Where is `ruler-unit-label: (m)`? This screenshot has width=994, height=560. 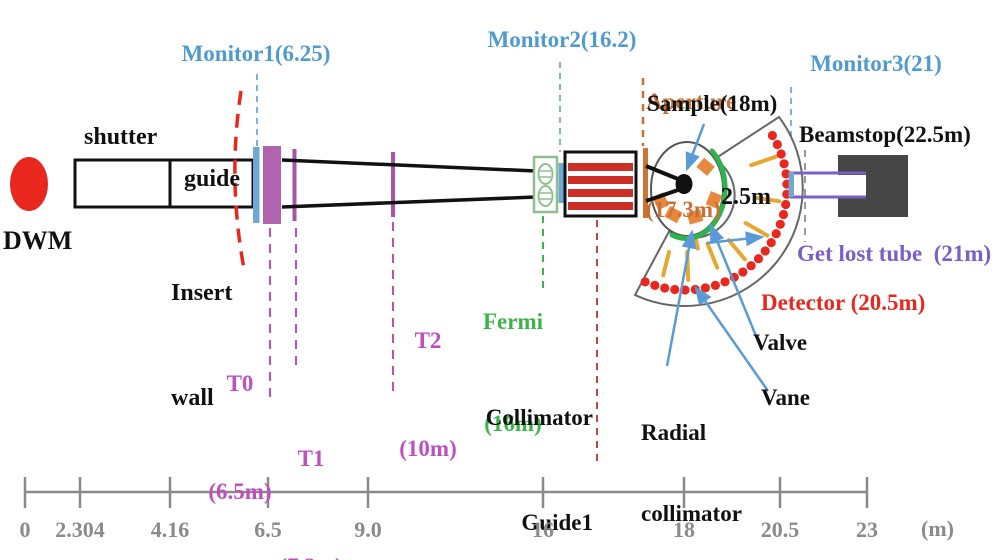 ruler-unit-label: (m) is located at coordinates (937, 528).